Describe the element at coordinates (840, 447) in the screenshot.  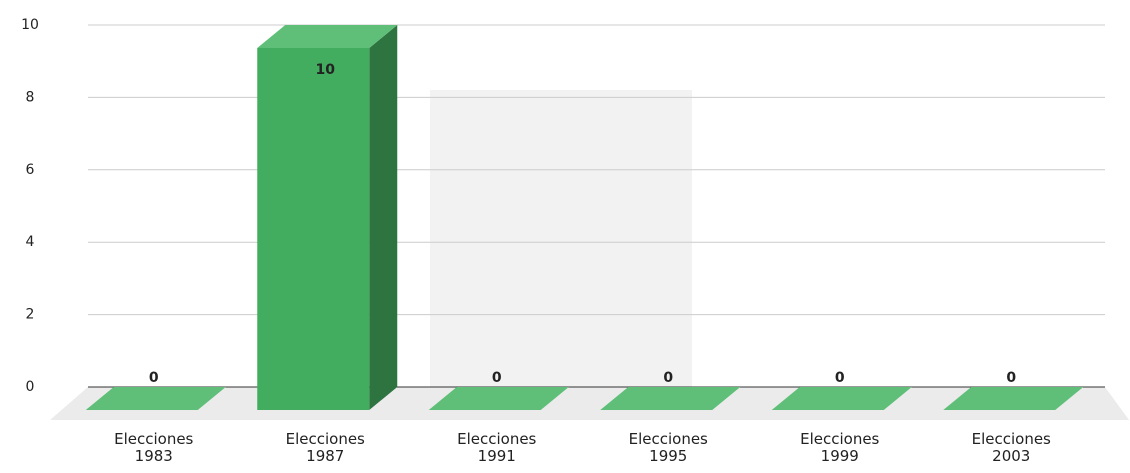
I see `x-tick-label: Elecciones 1999` at that location.